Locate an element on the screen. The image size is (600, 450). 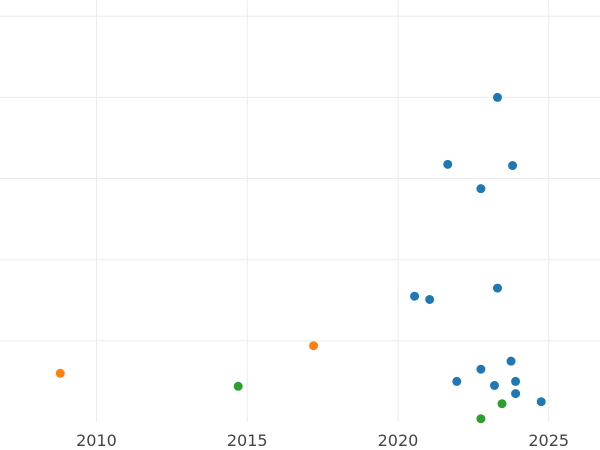
x-tick-label: 2020 is located at coordinates (398, 440).